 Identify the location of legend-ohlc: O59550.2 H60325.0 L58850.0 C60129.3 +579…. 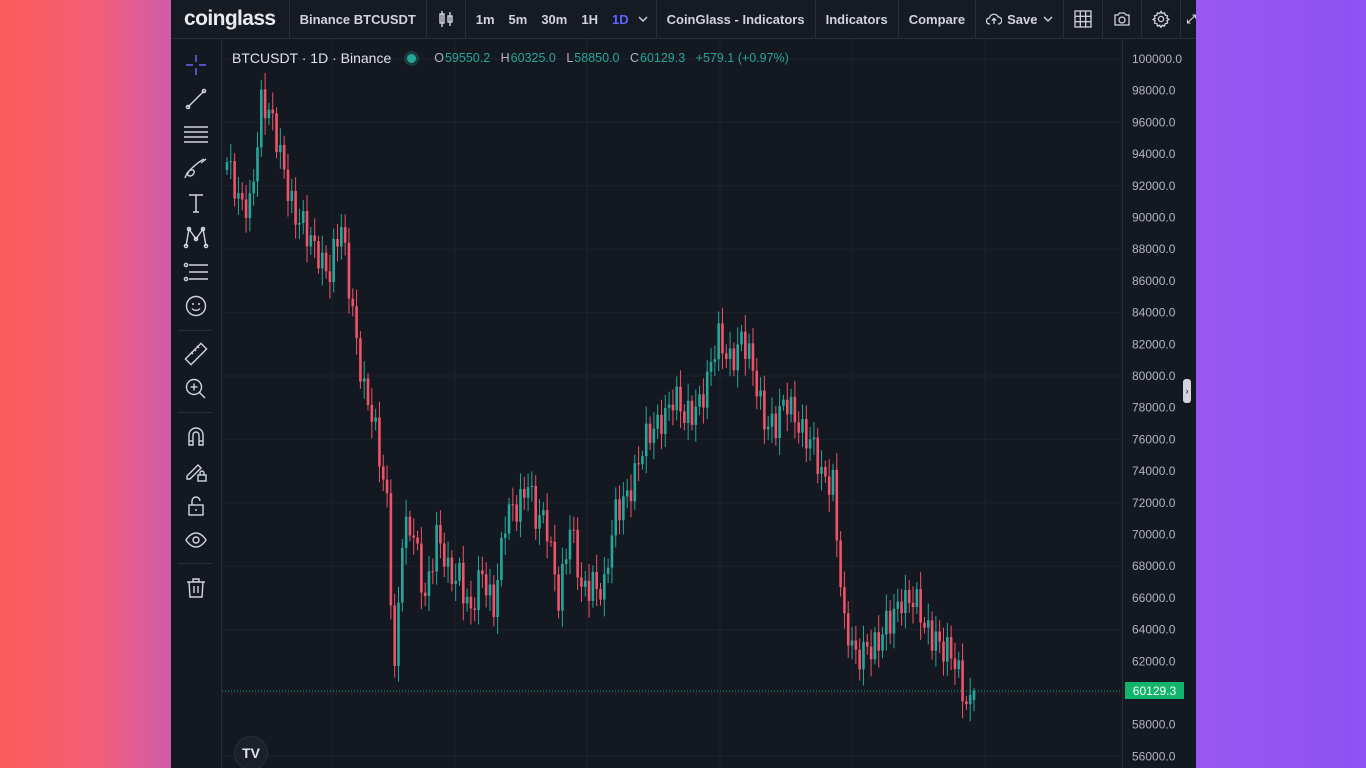
(611, 58).